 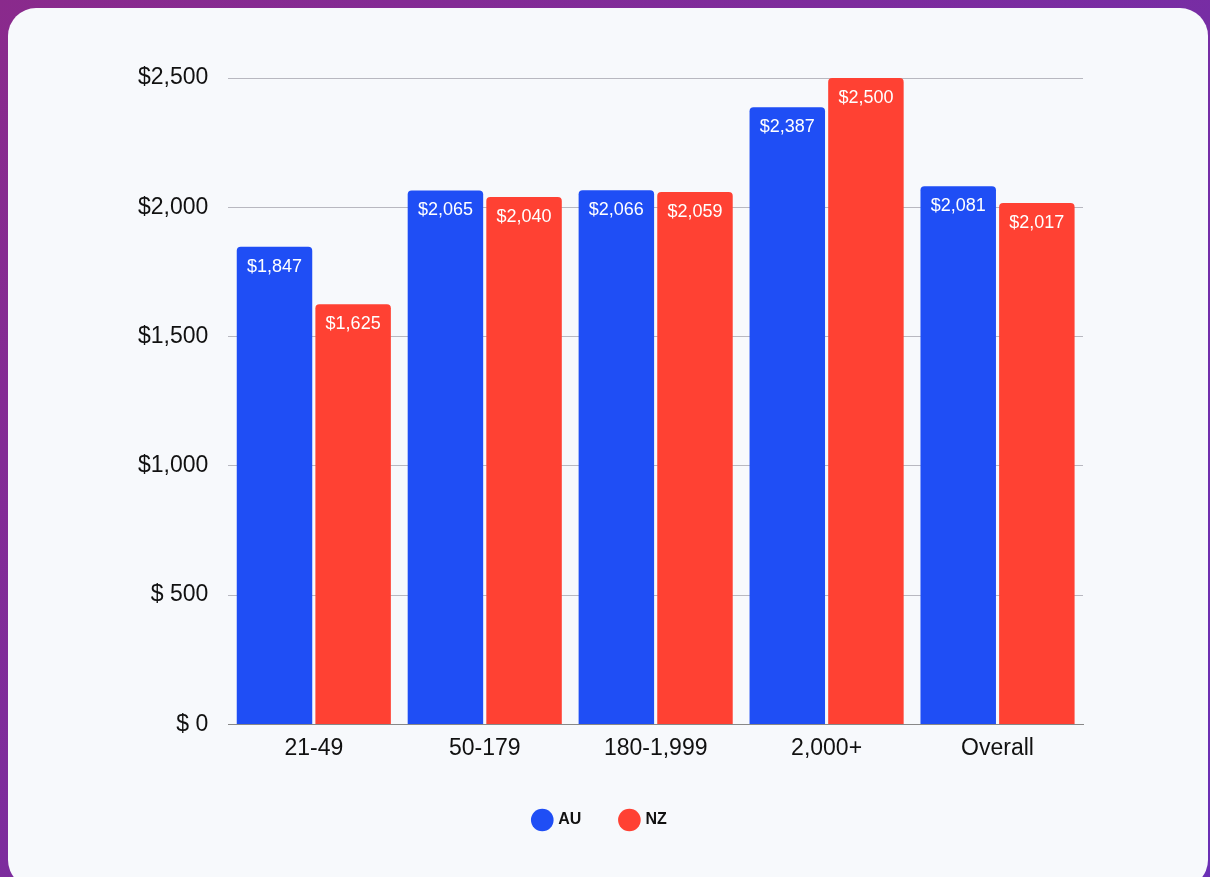 I want to click on data-label: $2,387, so click(x=787, y=126).